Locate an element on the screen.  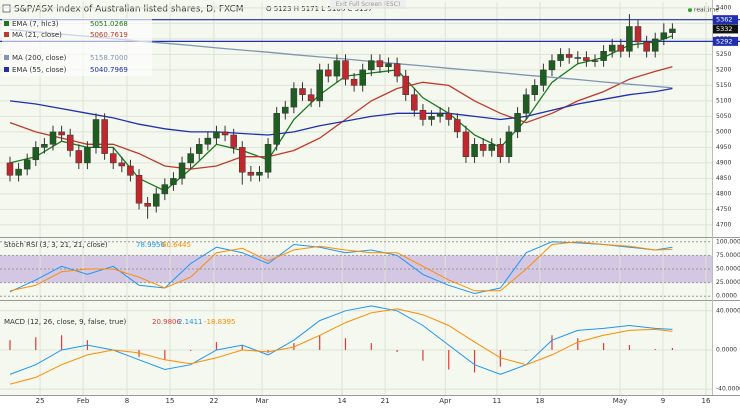
stoch-line is located at coordinates (341, 266).